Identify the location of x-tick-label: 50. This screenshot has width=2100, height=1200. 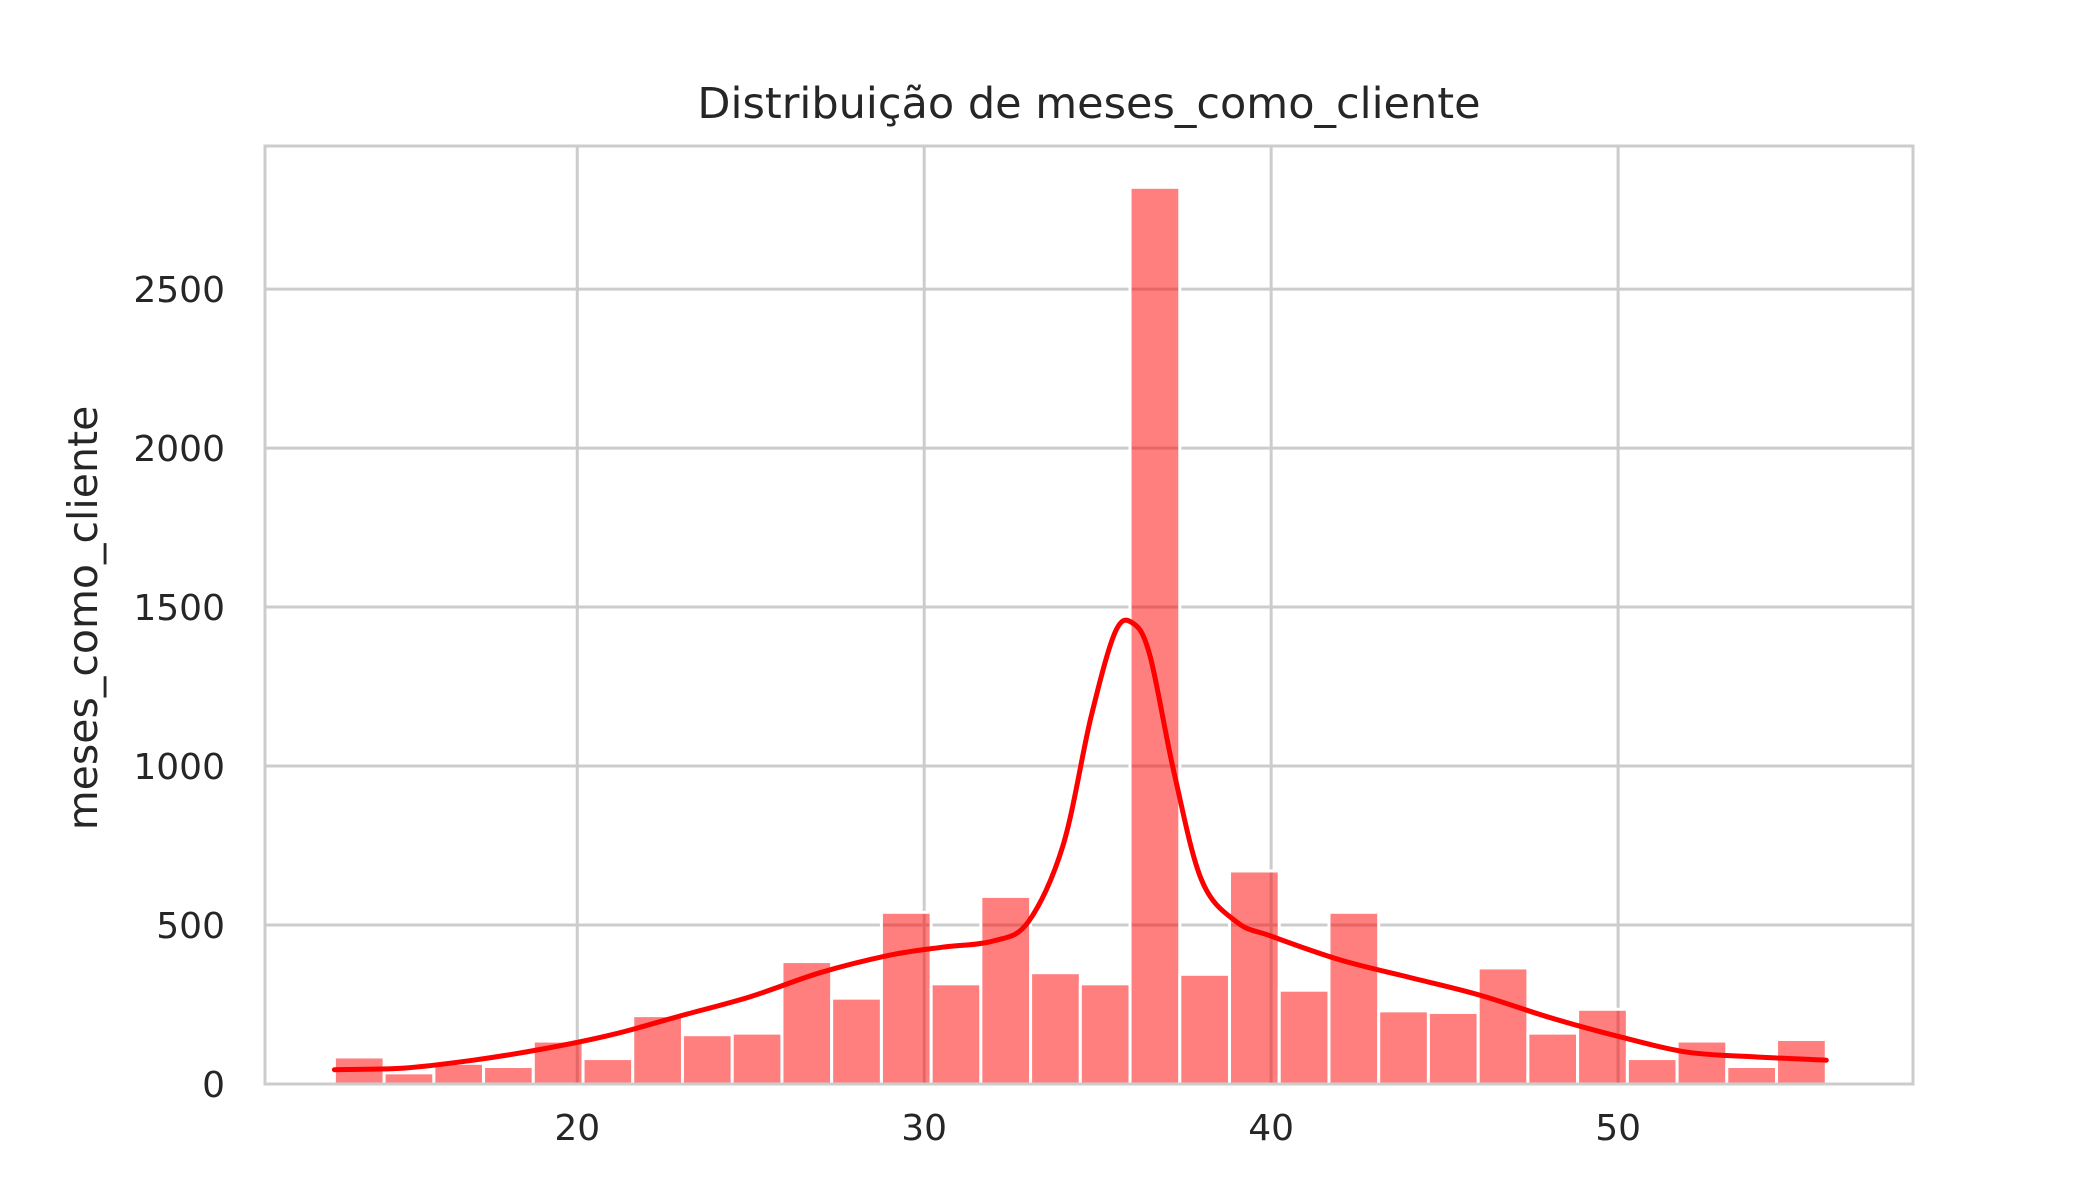
(1618, 1128).